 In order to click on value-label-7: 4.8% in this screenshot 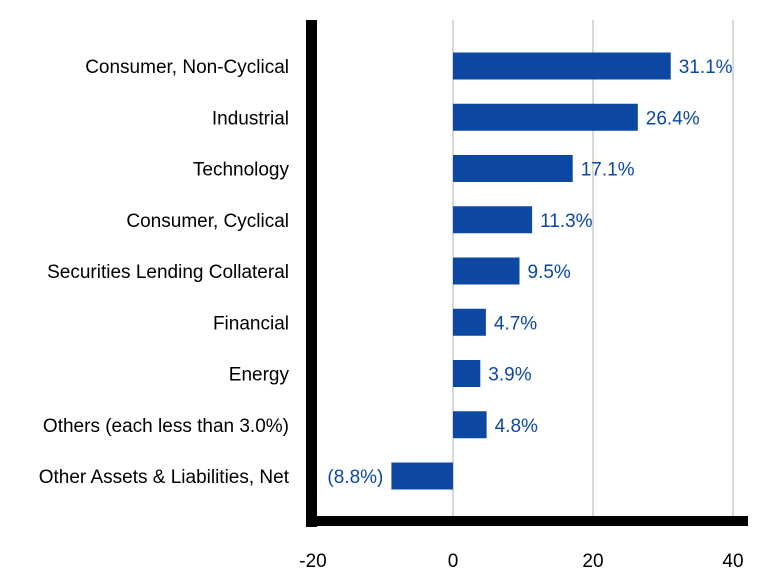, I will do `click(516, 426)`.